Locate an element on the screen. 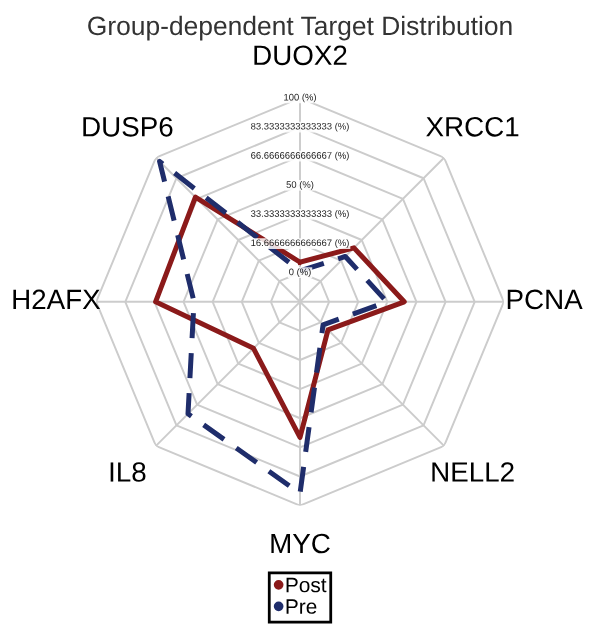 The height and width of the screenshot is (632, 600). spoke-label: H2AFX is located at coordinates (57, 299).